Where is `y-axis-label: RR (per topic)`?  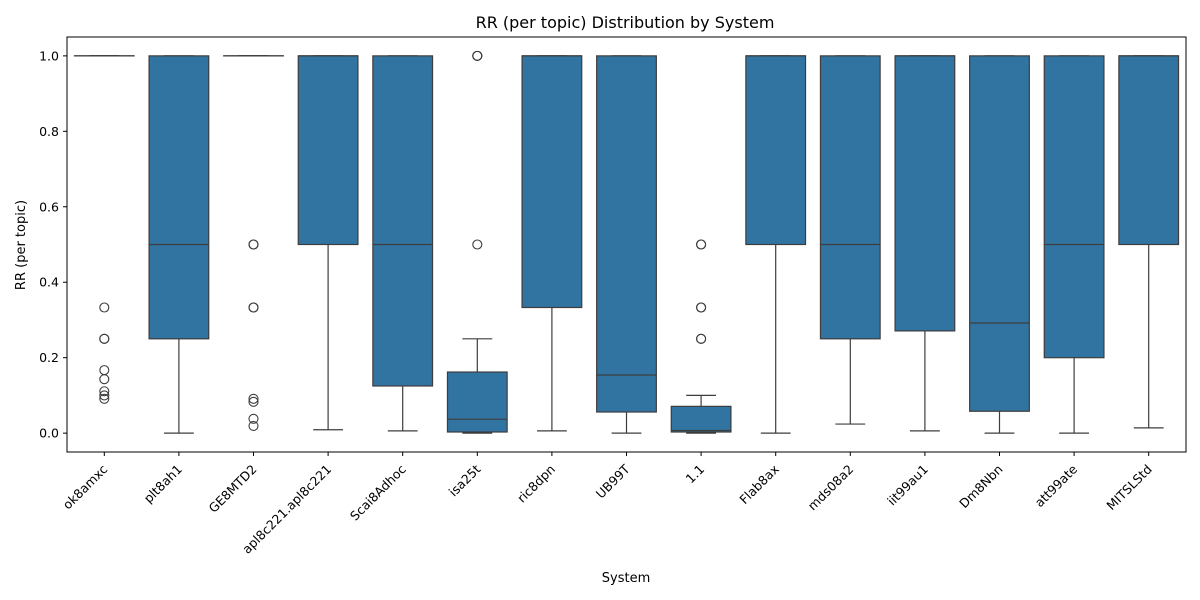 y-axis-label: RR (per topic) is located at coordinates (21, 245).